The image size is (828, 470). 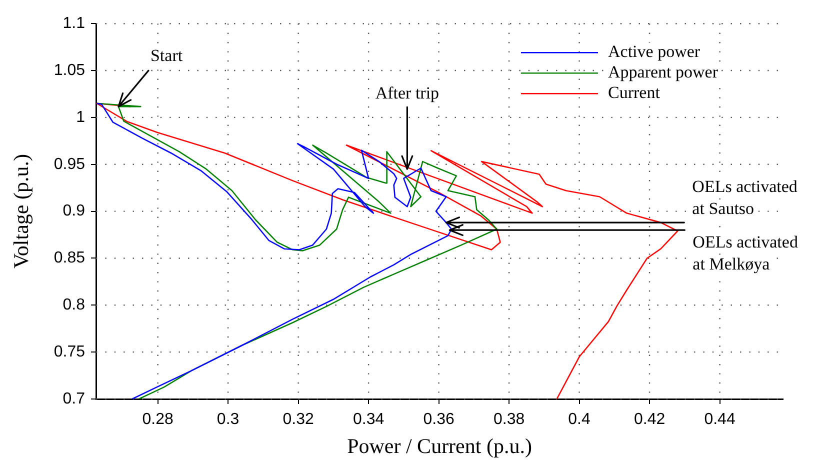 What do you see at coordinates (74, 399) in the screenshot?
I see `y-tick-label: 0.7` at bounding box center [74, 399].